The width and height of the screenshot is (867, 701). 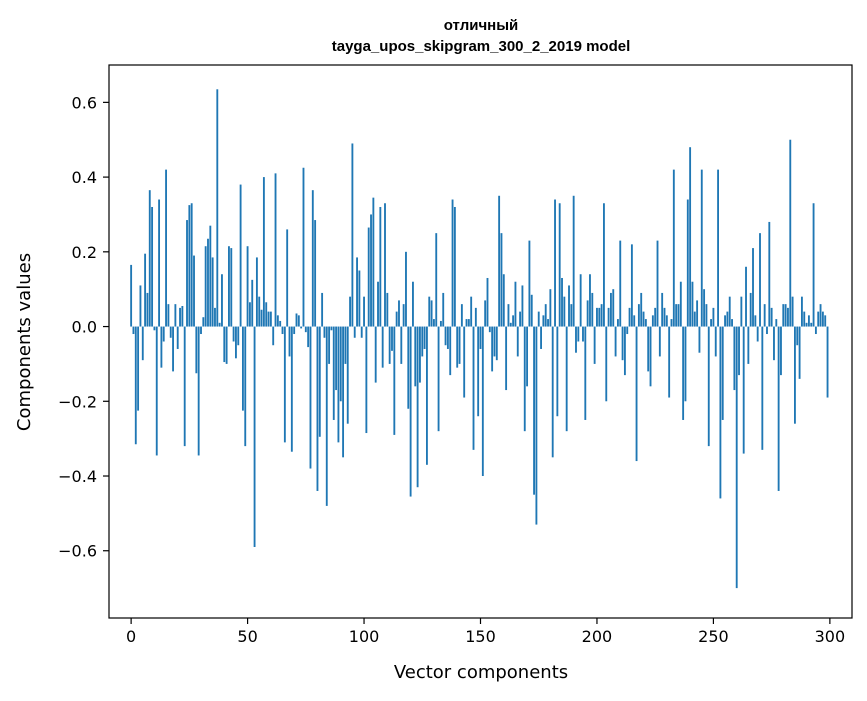 What do you see at coordinates (84, 102) in the screenshot?
I see `y-tick-label: 0.6` at bounding box center [84, 102].